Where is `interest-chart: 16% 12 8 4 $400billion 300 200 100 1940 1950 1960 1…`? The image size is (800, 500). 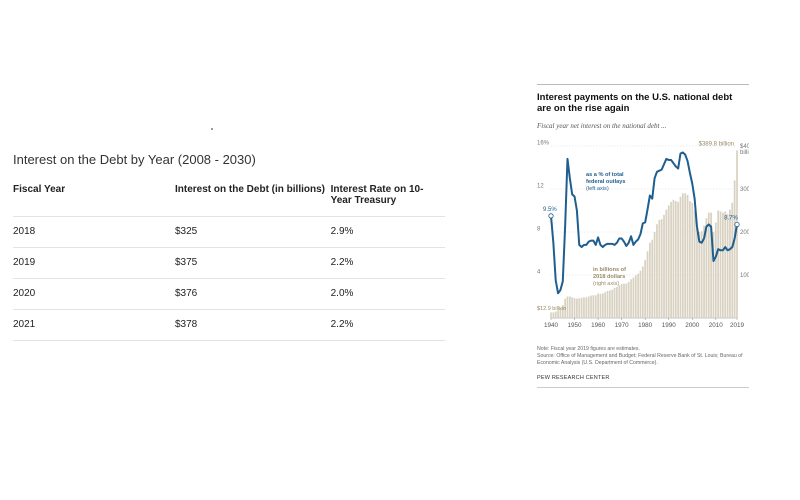 interest-chart: 16% 12 8 4 $400billion 300 200 100 1940 1950 1960 1… is located at coordinates (643, 235).